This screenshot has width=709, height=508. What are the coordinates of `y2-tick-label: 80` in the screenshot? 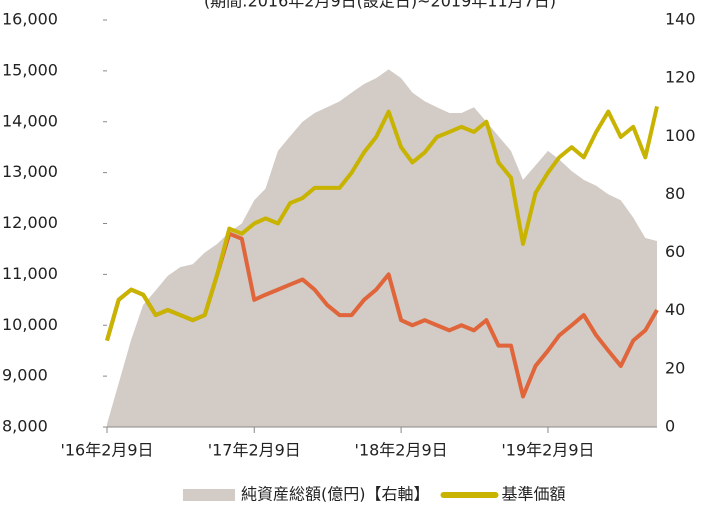 It's located at (675, 193).